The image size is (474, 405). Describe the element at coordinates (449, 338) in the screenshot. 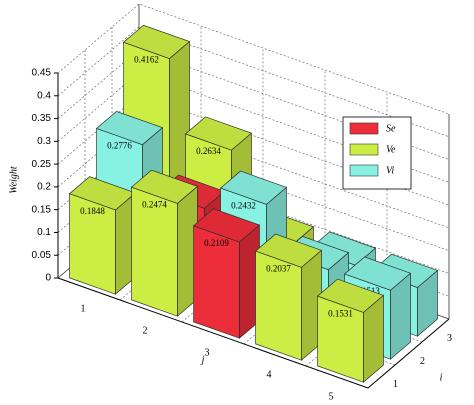

I see `depth-tick-label: 3` at that location.